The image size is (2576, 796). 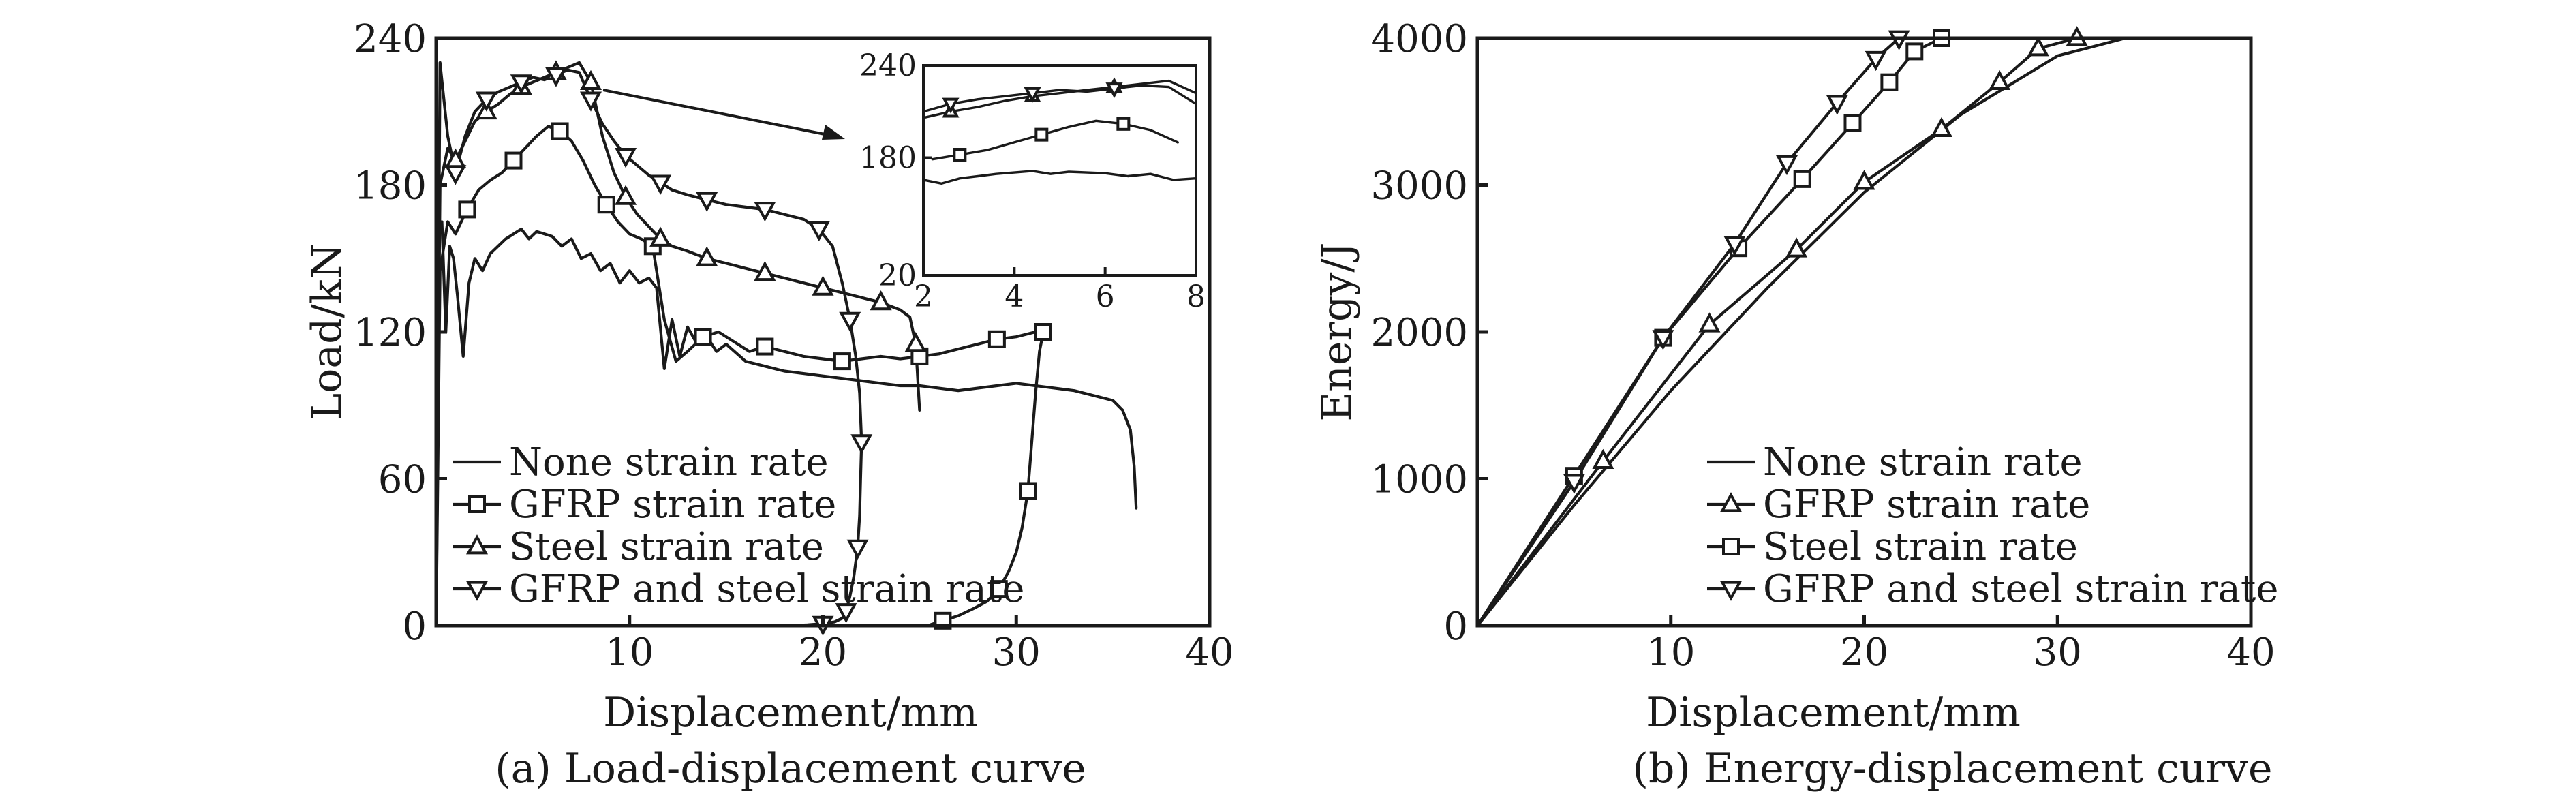 What do you see at coordinates (718, 113) in the screenshot?
I see `panel-a-inset-arrow` at bounding box center [718, 113].